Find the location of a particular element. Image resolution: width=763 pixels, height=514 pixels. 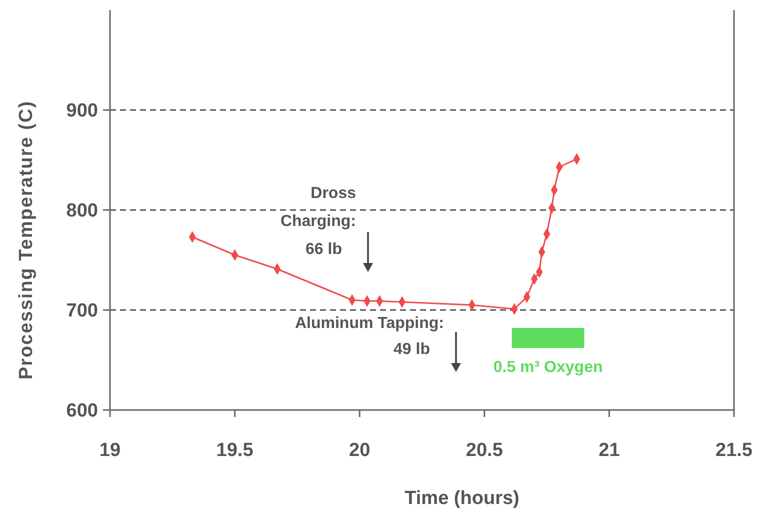

x-tick-label: 20 is located at coordinates (359, 450).